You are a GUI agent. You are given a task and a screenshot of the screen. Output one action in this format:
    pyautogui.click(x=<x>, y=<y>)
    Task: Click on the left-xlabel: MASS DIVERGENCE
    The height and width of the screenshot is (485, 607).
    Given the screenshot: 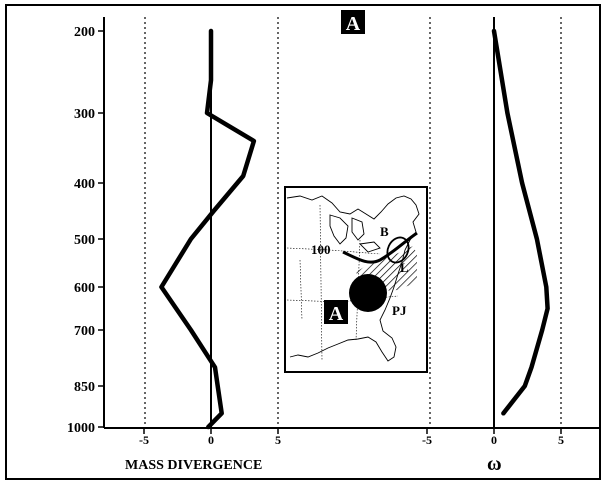 What is the action you would take?
    pyautogui.click(x=193, y=465)
    